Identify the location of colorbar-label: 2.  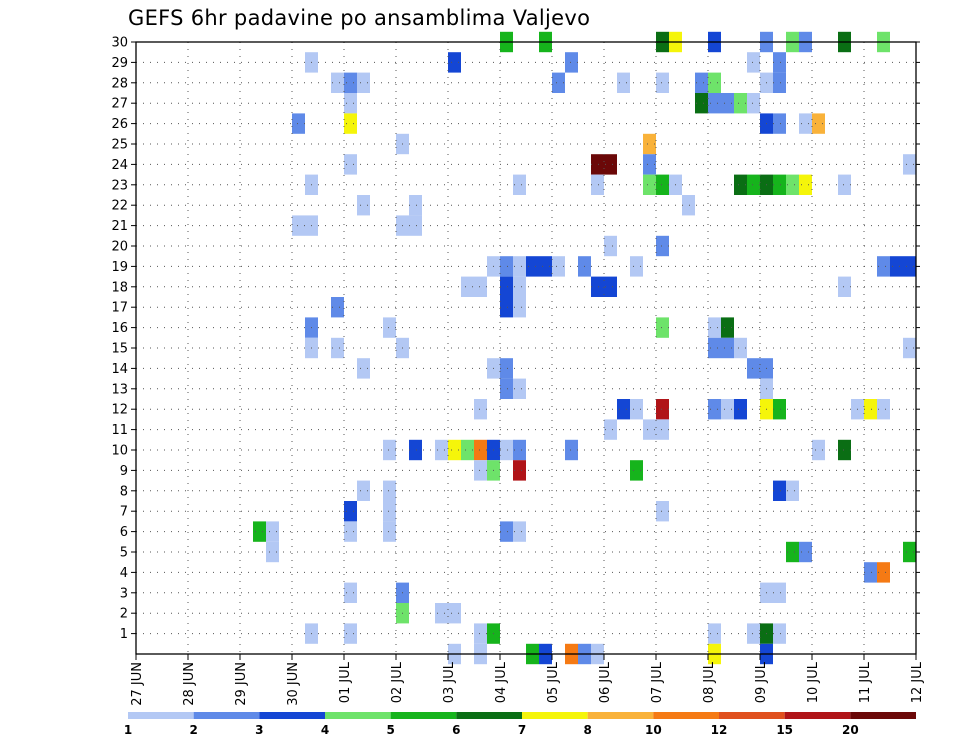
(193, 730).